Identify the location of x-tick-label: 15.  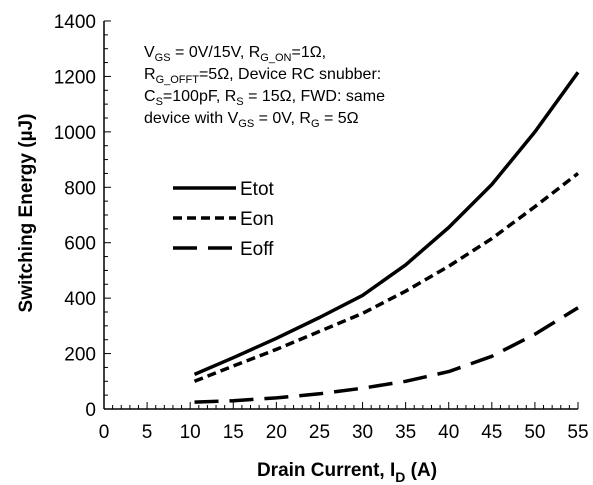
(233, 432).